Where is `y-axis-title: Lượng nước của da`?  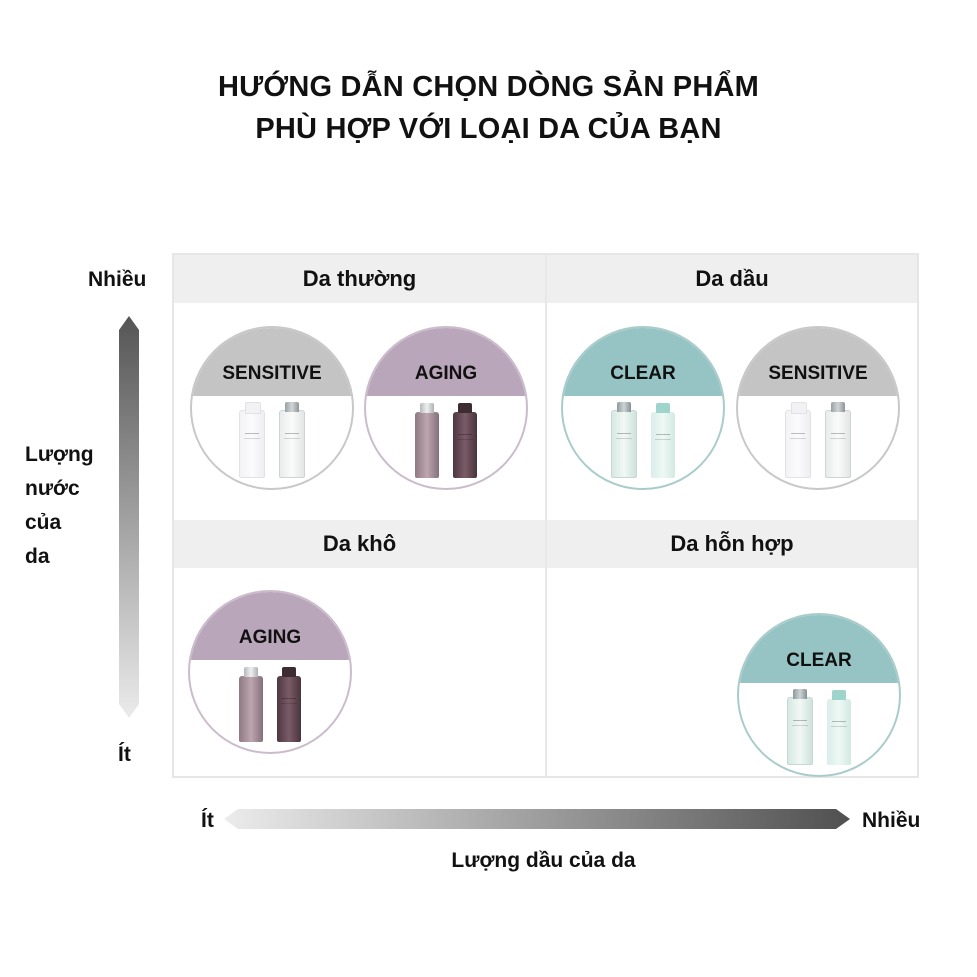
y-axis-title: Lượng nước của da is located at coordinates (59, 505).